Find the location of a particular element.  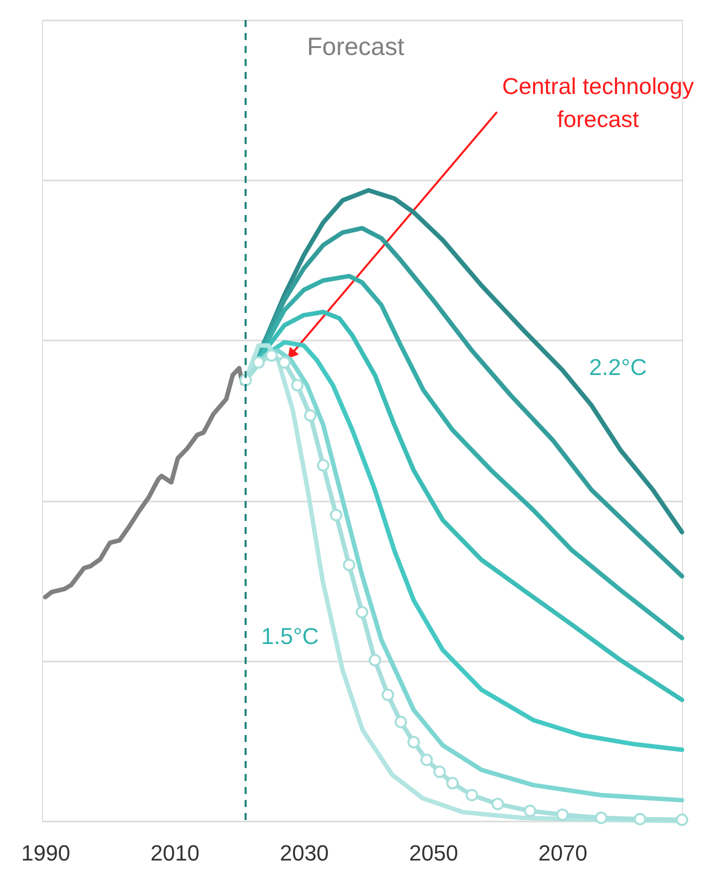

x-tick-label: 2010 is located at coordinates (175, 853).